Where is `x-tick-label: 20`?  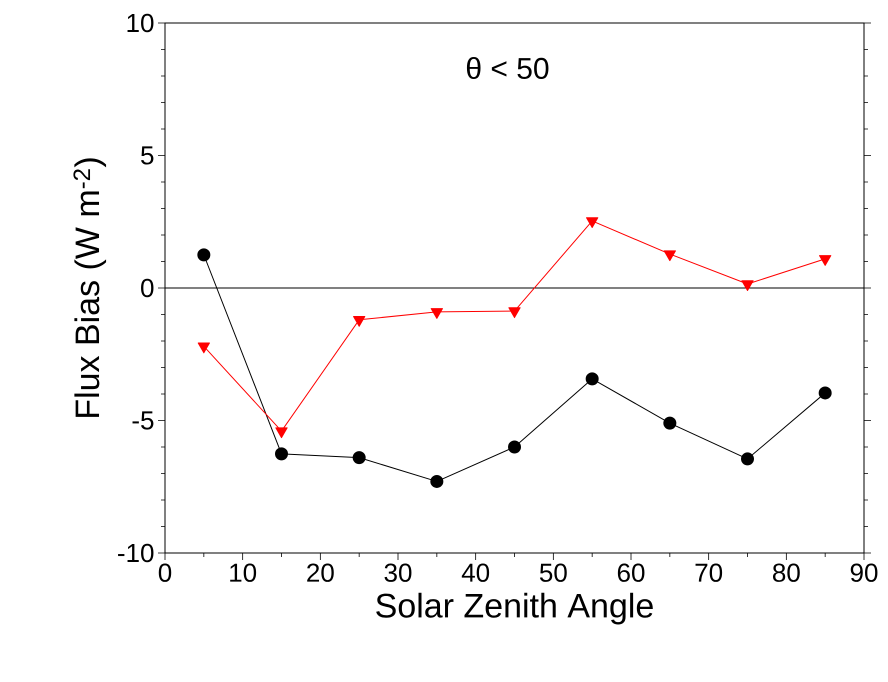
x-tick-label: 20 is located at coordinates (320, 573).